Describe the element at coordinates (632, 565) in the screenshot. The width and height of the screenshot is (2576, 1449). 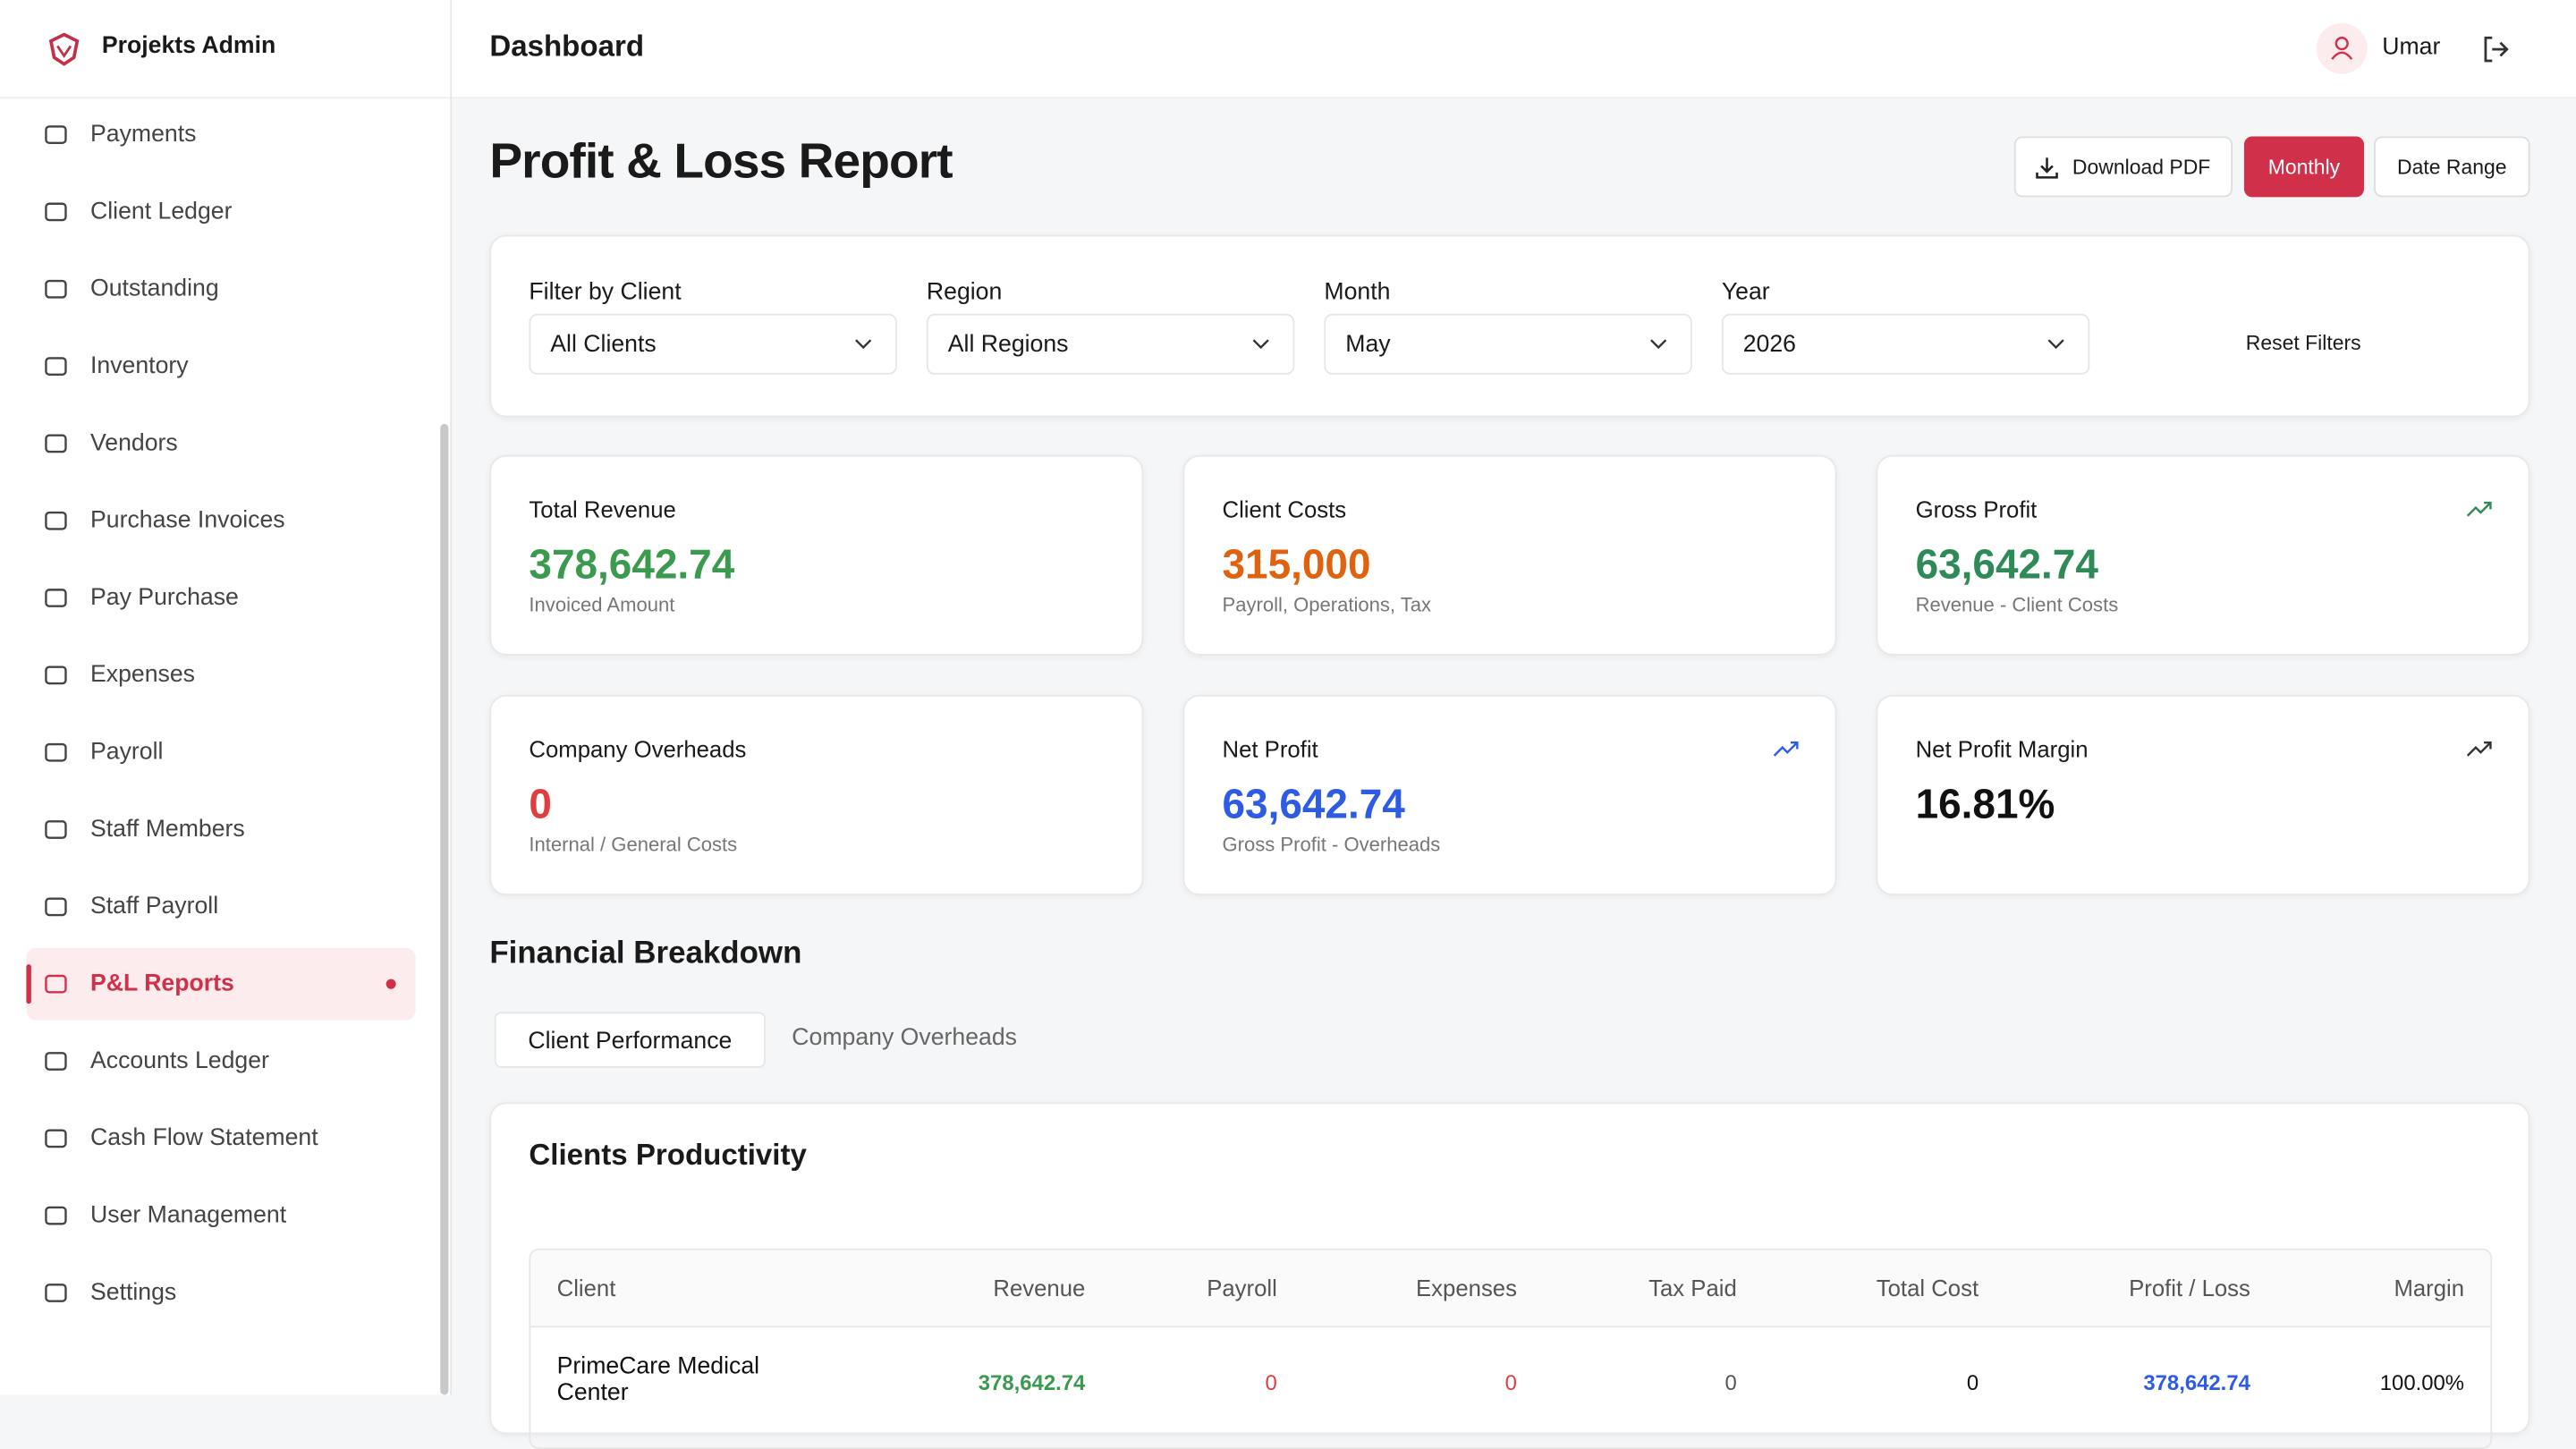
I see `card-value: 378,642.74` at that location.